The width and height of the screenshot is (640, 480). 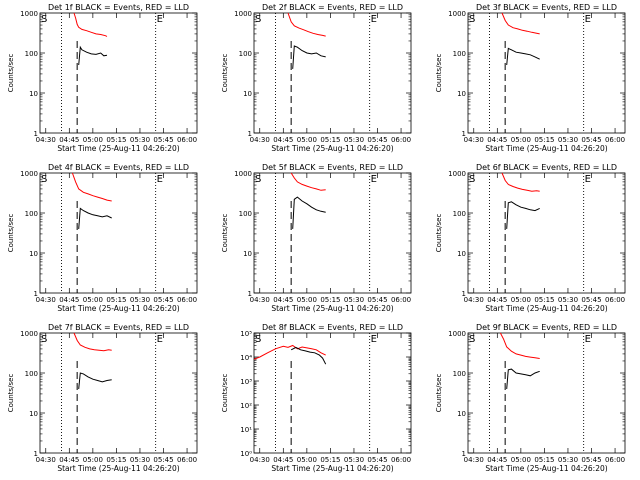 What do you see at coordinates (332, 327) in the screenshot?
I see `chart-title: Det 8f BLACK = Events, RED = LLD` at bounding box center [332, 327].